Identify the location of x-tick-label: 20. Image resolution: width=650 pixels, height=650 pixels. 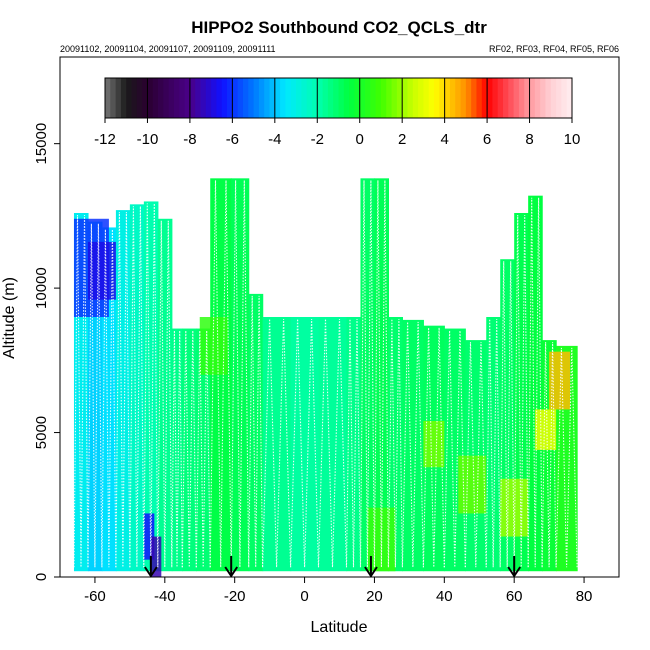
(374, 596).